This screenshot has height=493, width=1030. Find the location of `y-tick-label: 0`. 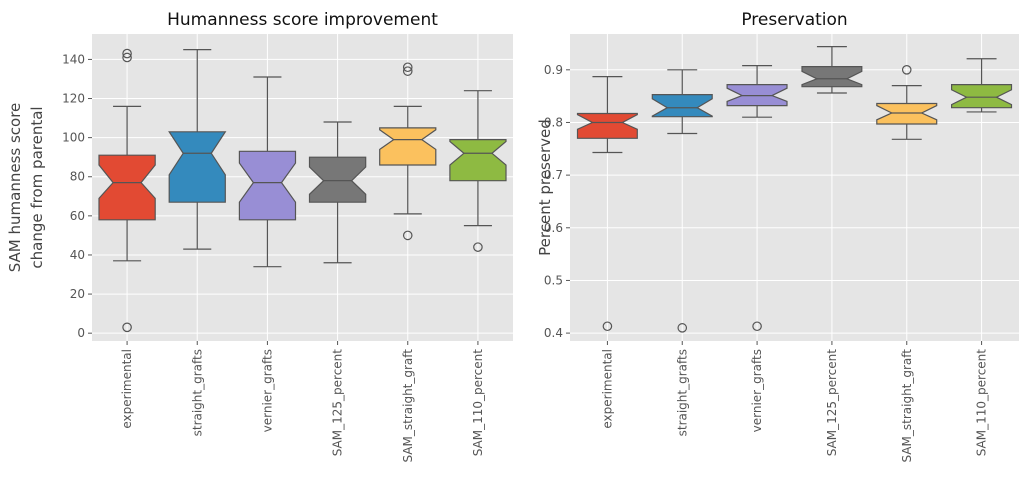

y-tick-label: 0 is located at coordinates (81, 333).